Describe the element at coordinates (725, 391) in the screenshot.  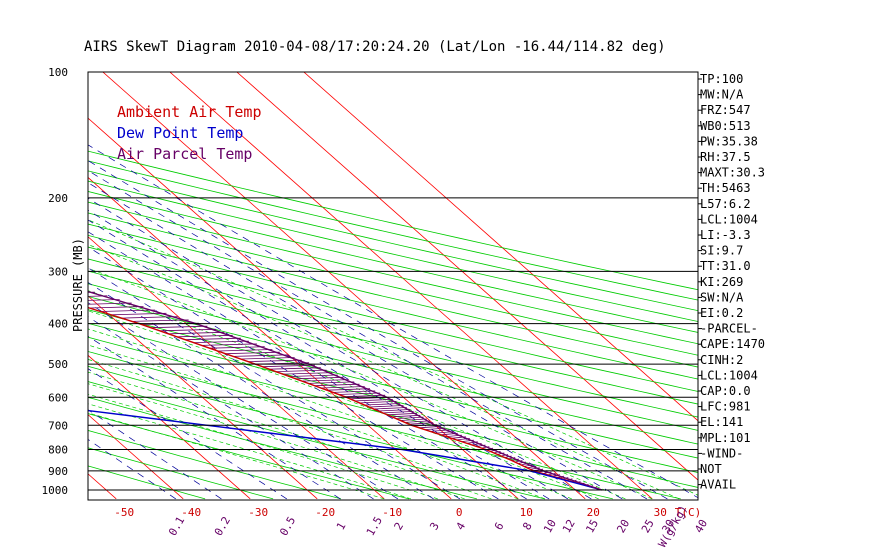
I see `index-label: CAP:0.0` at that location.